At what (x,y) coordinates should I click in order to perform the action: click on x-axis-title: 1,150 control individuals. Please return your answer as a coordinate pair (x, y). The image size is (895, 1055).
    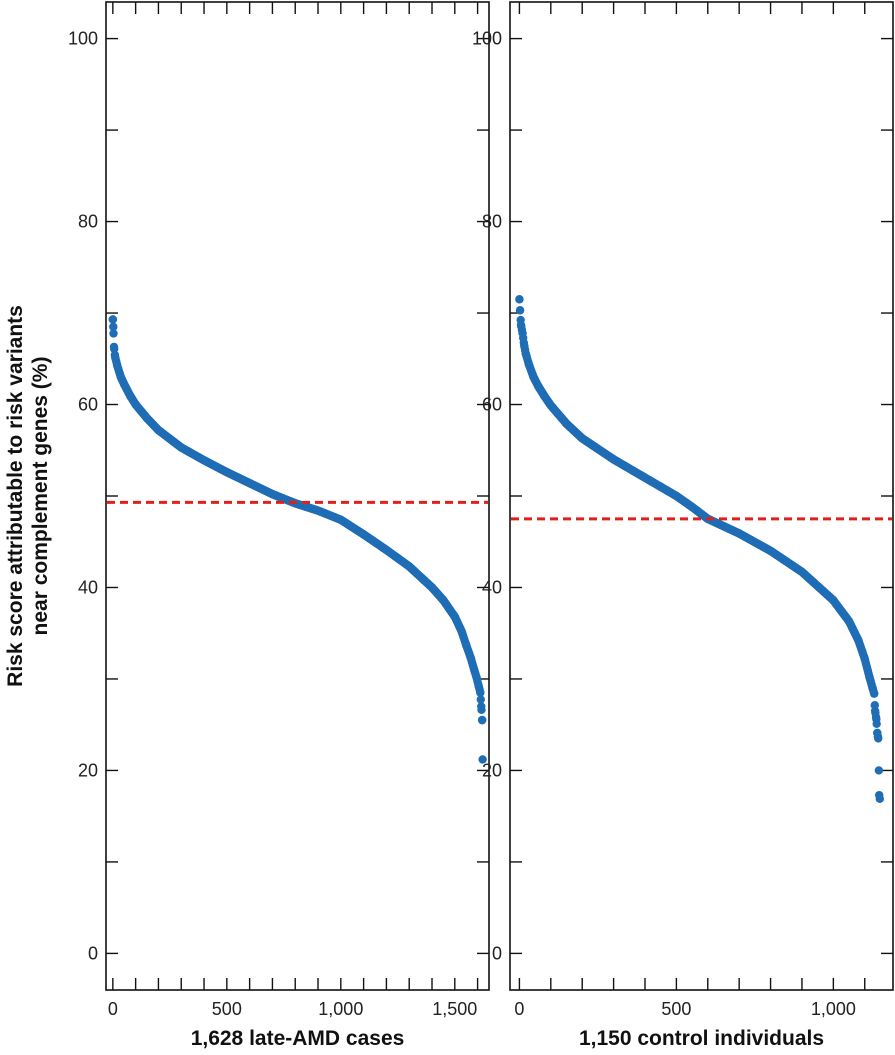
    Looking at the image, I should click on (701, 1038).